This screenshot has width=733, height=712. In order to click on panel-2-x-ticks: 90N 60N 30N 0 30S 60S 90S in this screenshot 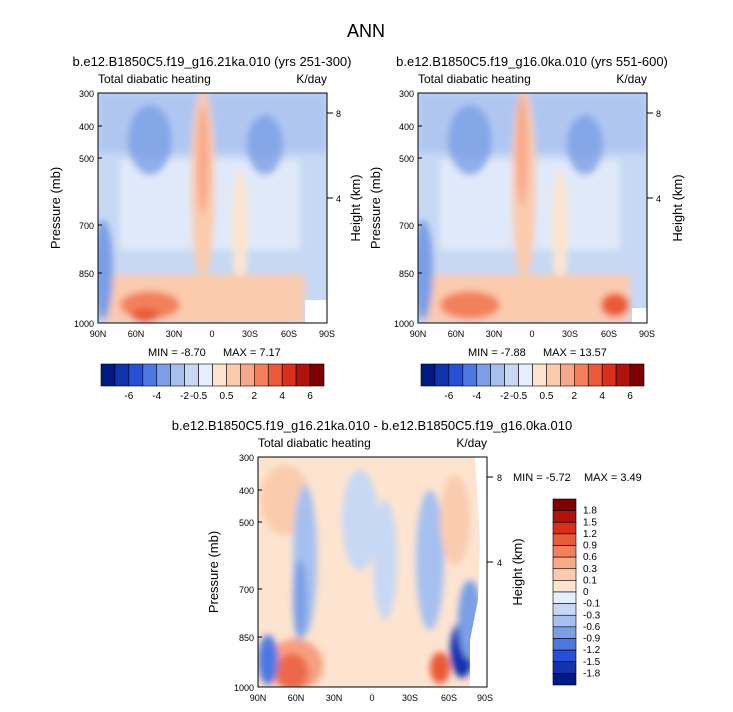, I will do `click(532, 334)`.